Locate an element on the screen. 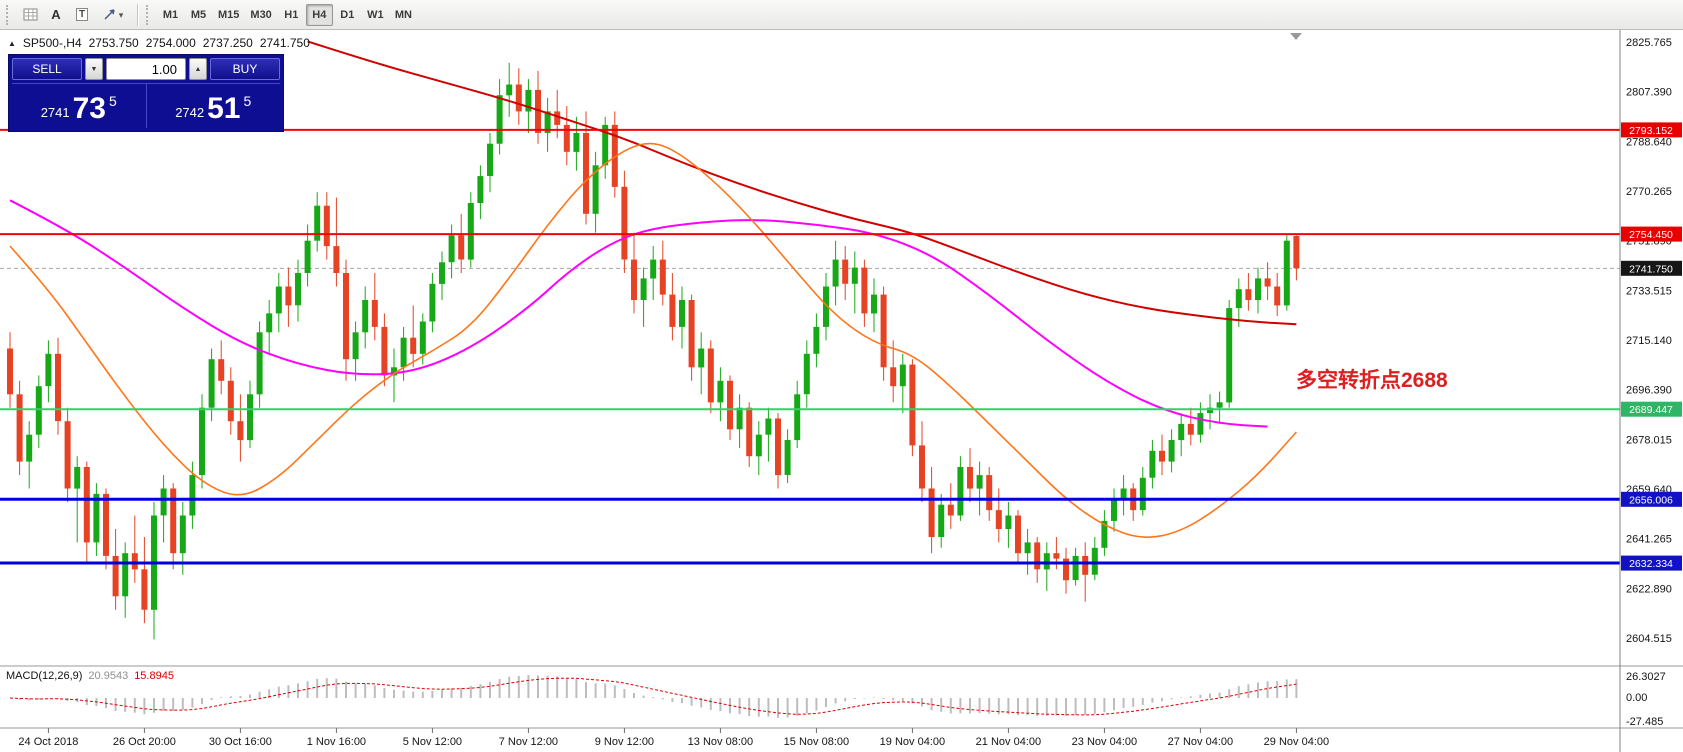 Image resolution: width=1683 pixels, height=752 pixels. chevron-up-icon: ▲ is located at coordinates (198, 69).